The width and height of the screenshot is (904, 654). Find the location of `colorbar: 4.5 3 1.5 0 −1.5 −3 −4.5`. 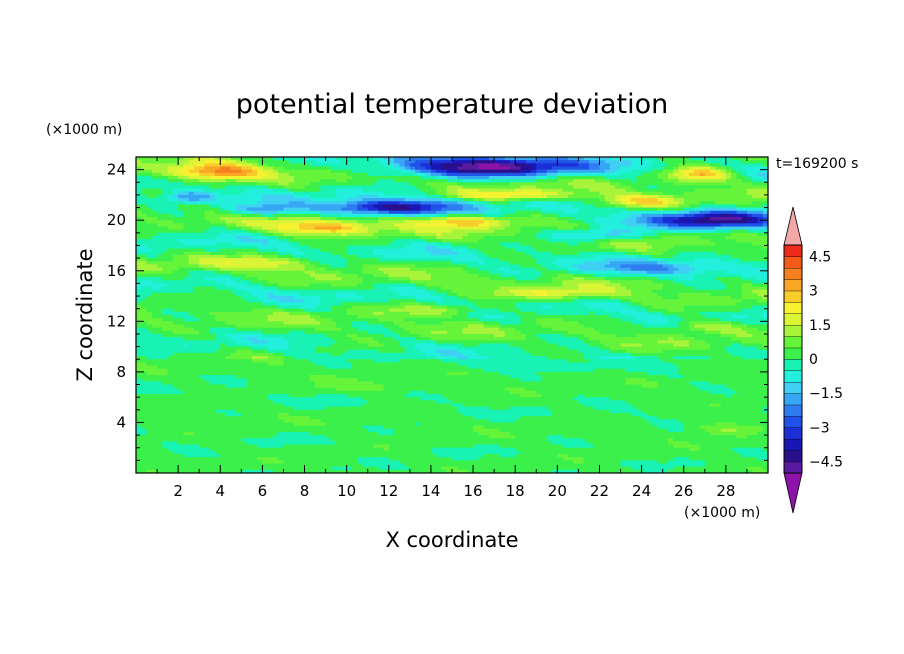

colorbar: 4.5 3 1.5 0 −1.5 −3 −4.5 is located at coordinates (813, 360).